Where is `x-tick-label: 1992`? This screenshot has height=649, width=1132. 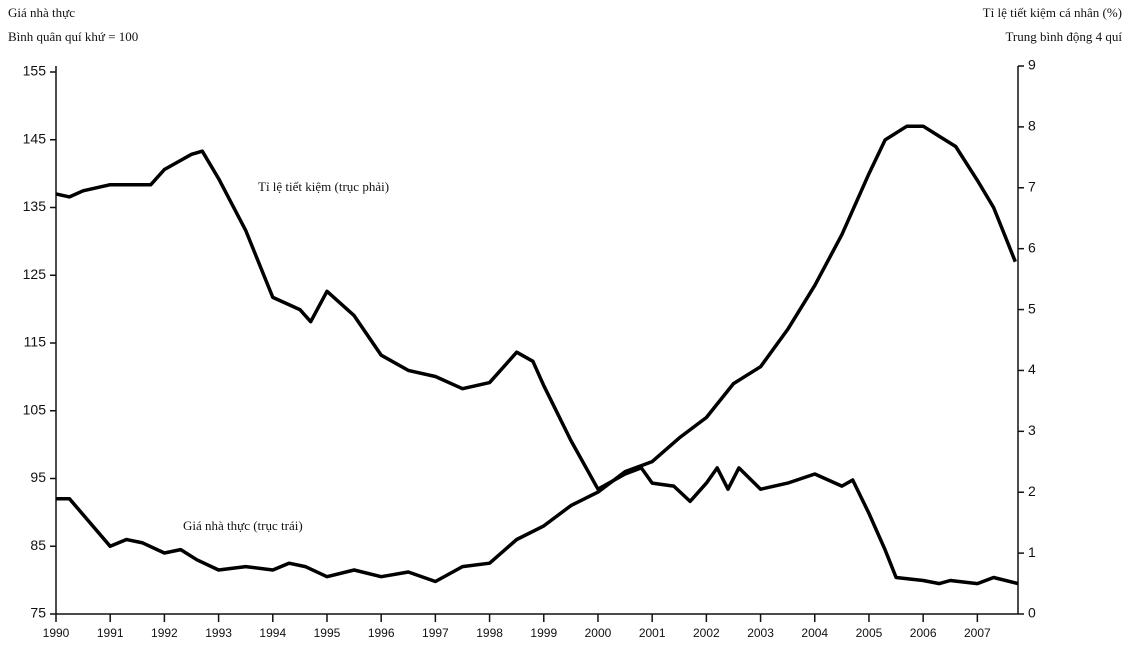 x-tick-label: 1992 is located at coordinates (164, 633).